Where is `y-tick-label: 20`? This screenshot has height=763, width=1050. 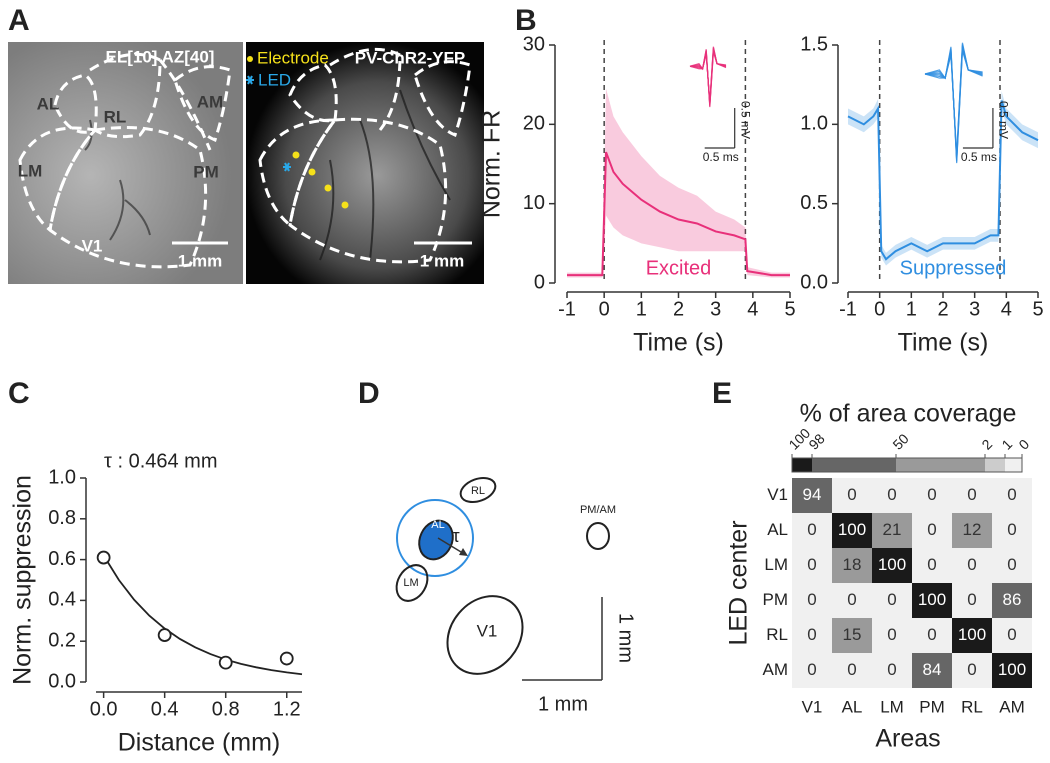
y-tick-label: 20 is located at coordinates (534, 124).